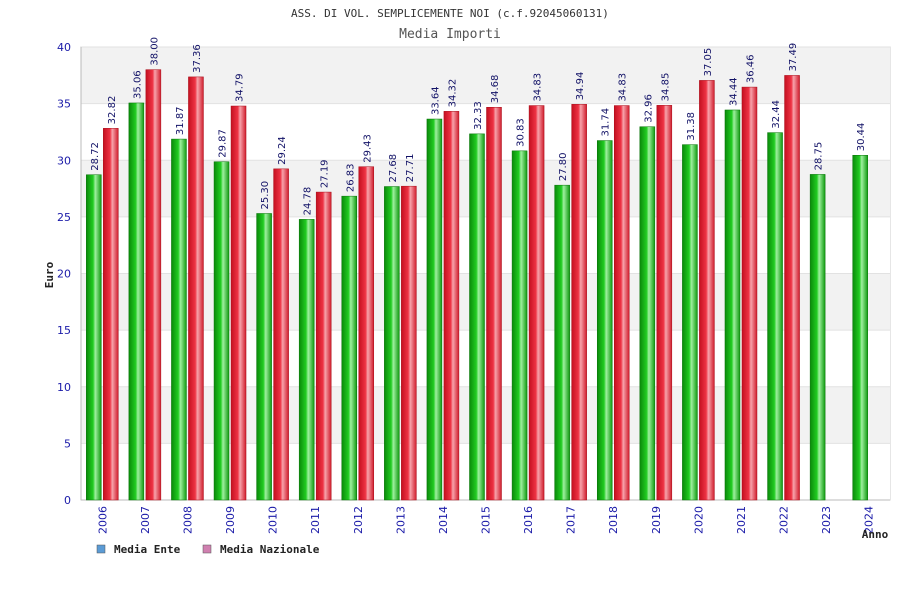  Describe the element at coordinates (861, 137) in the screenshot. I see `data-label: 30.44` at that location.